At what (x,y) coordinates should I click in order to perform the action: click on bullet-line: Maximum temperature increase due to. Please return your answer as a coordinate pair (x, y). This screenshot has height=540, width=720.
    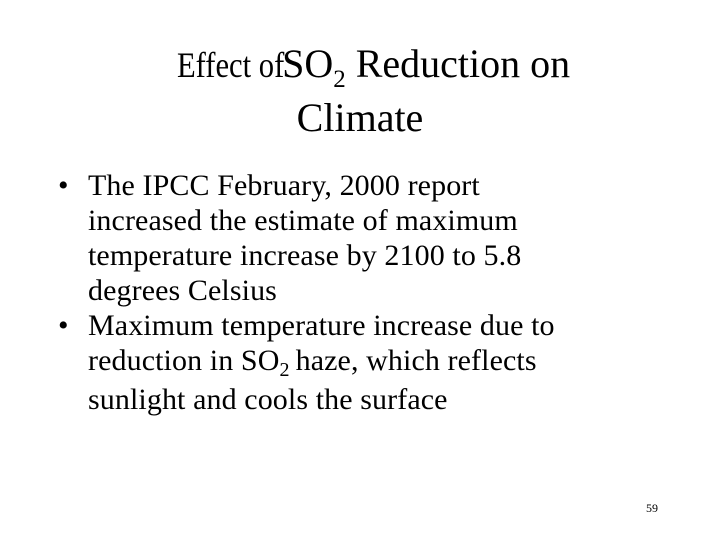
    Looking at the image, I should click on (321, 325).